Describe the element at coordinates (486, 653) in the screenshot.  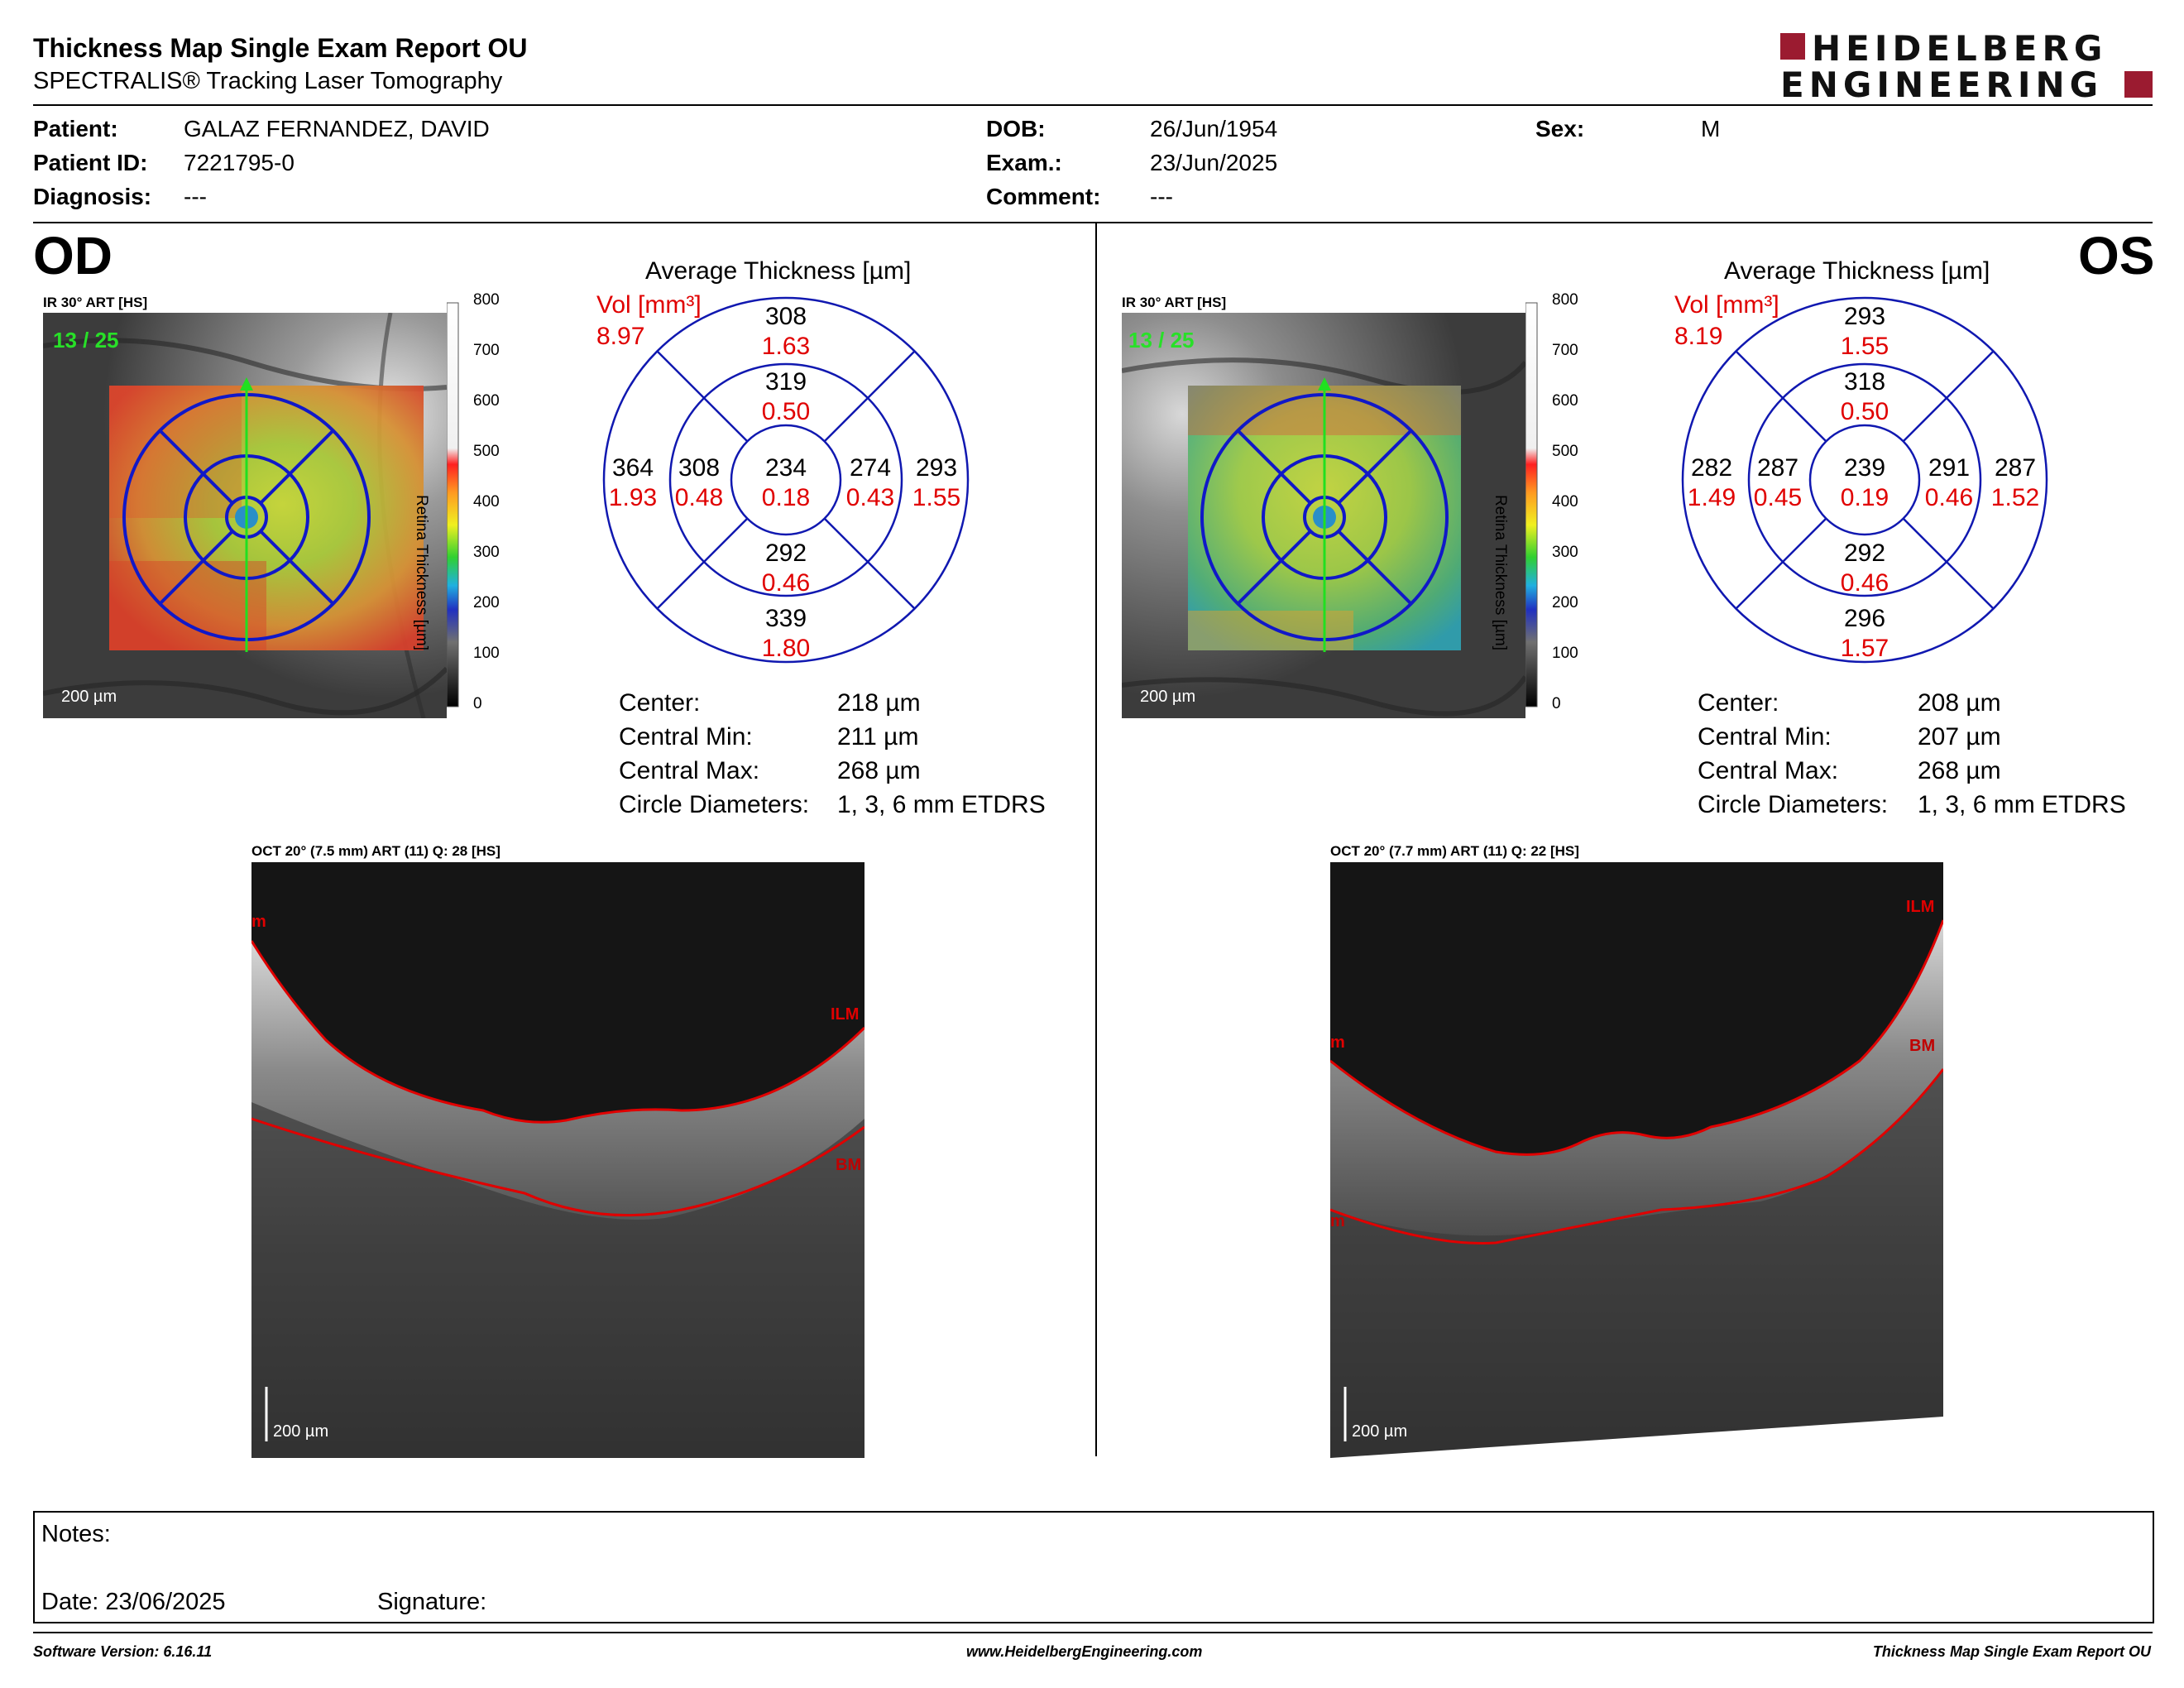
I see `tick-od-100: 100` at that location.